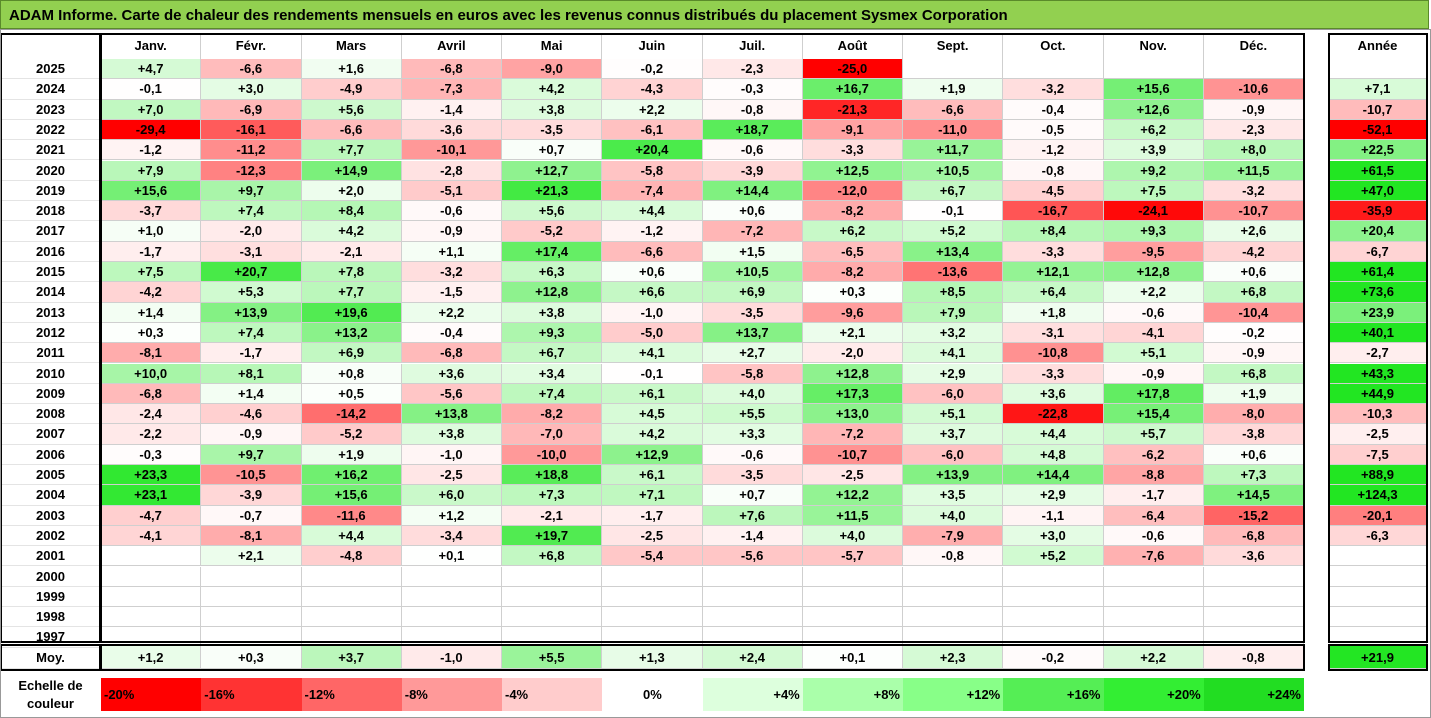  I want to click on annual-cell: -52,1, so click(1378, 130).